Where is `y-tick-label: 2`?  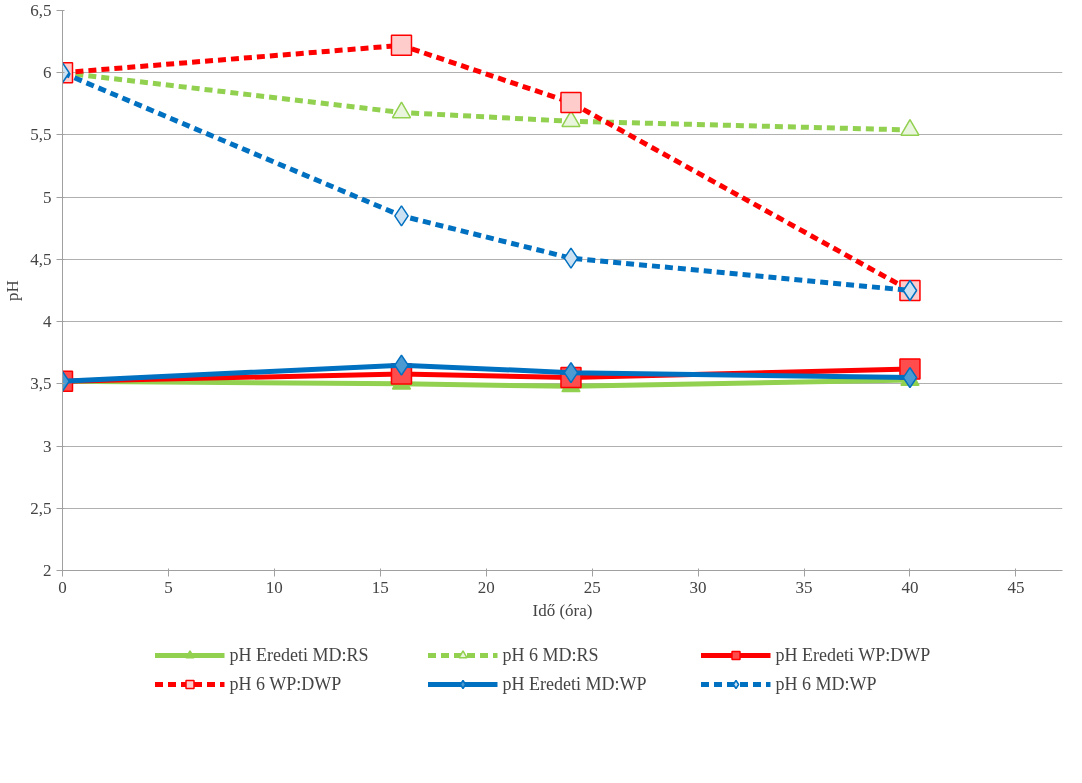 y-tick-label: 2 is located at coordinates (47, 570).